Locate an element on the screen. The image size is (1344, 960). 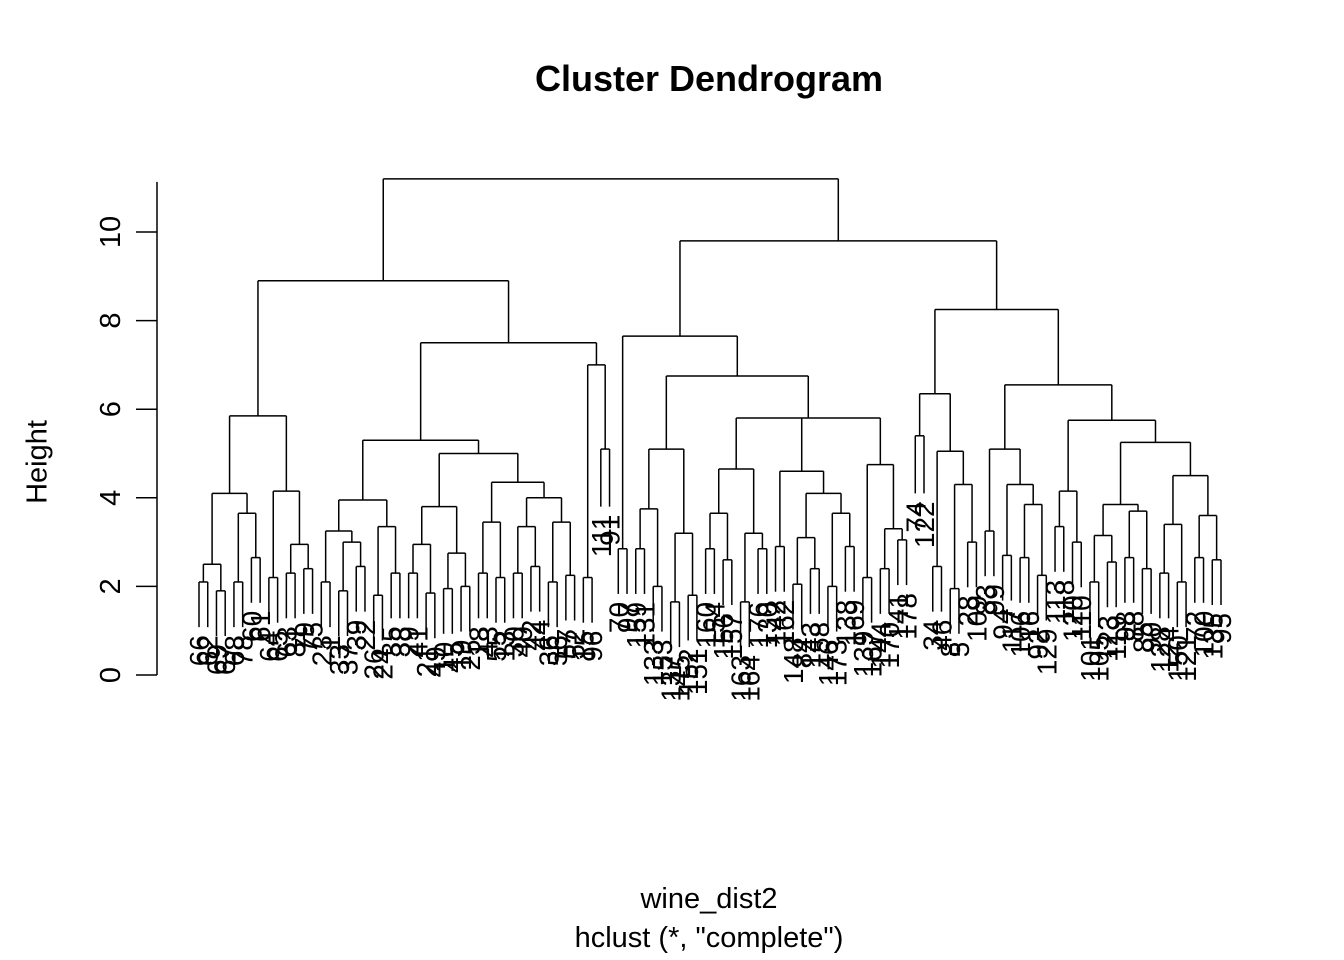
leaf-label: 141 is located at coordinates (898, 616).